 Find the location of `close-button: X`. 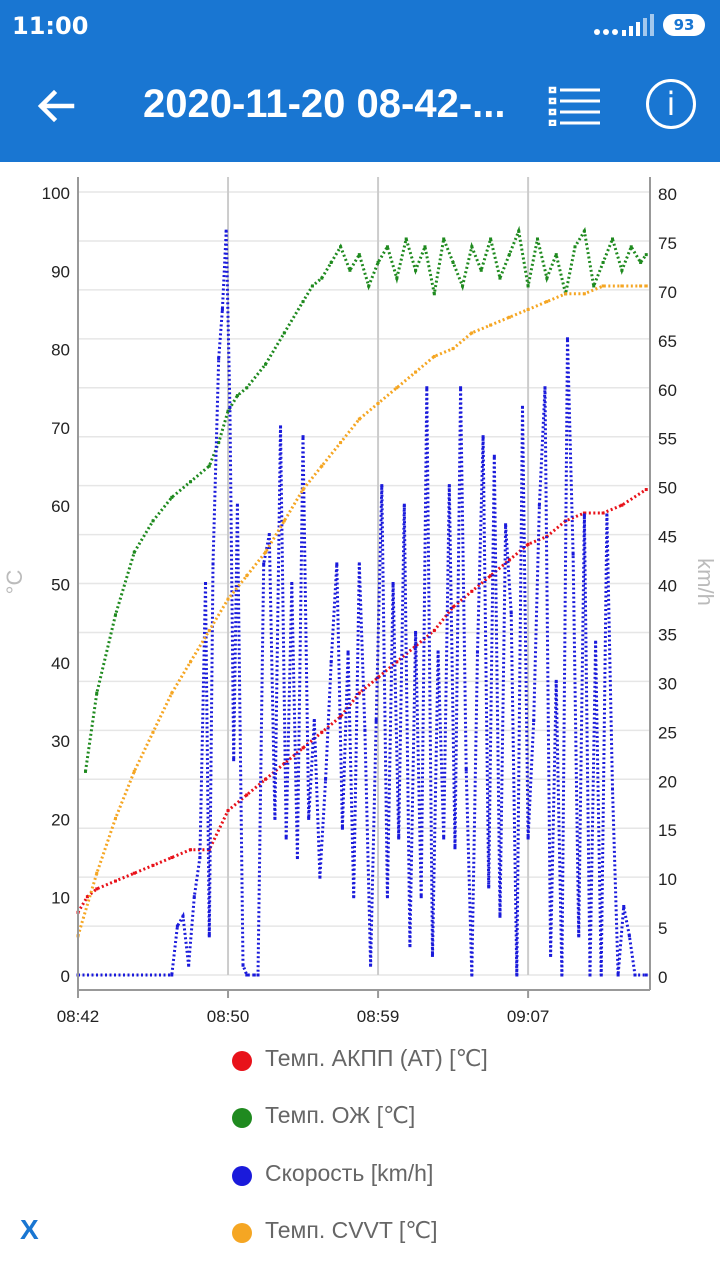

close-button: X is located at coordinates (29, 1229).